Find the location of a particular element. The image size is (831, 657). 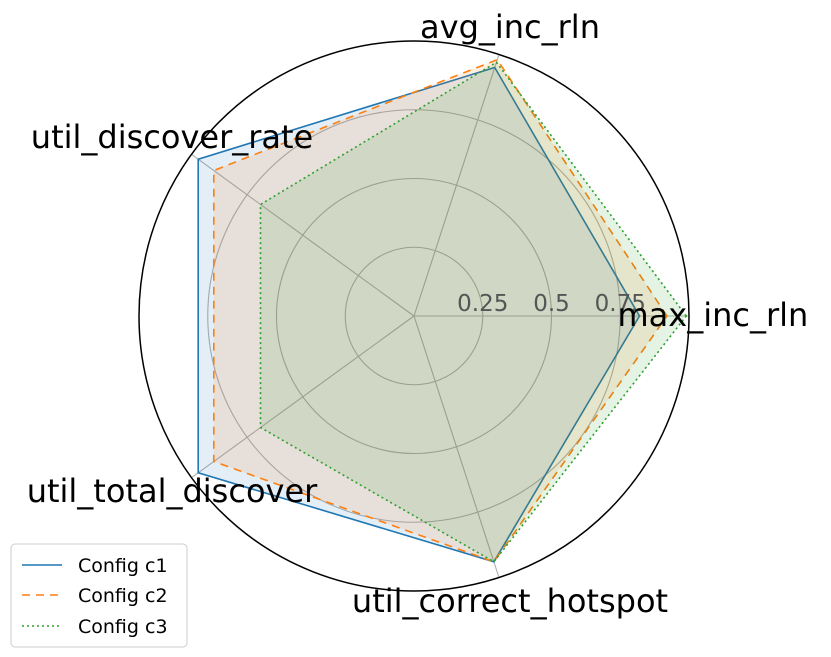

legend-label-config-c2: Config c2 is located at coordinates (123, 596).